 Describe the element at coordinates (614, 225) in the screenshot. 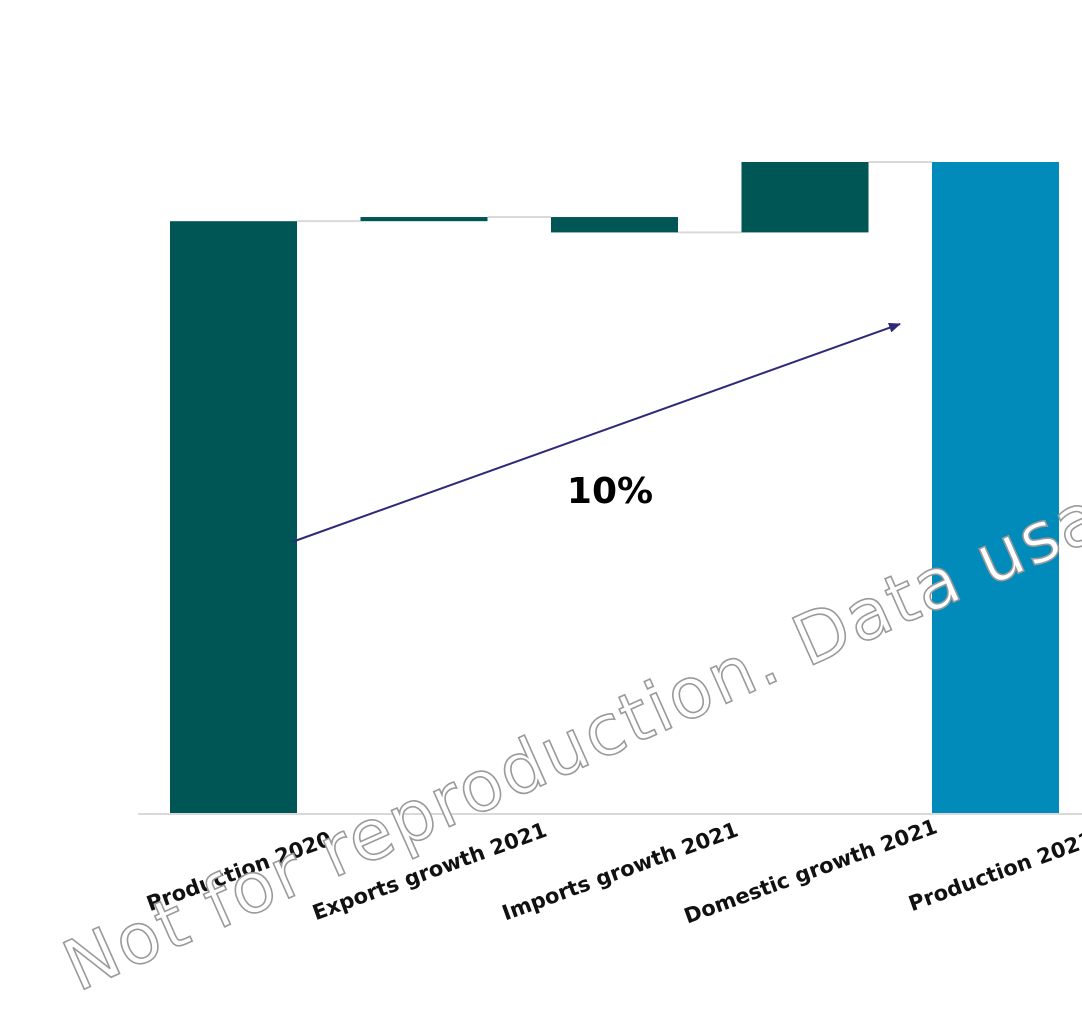

I see `bar-imports-growth-2021` at that location.